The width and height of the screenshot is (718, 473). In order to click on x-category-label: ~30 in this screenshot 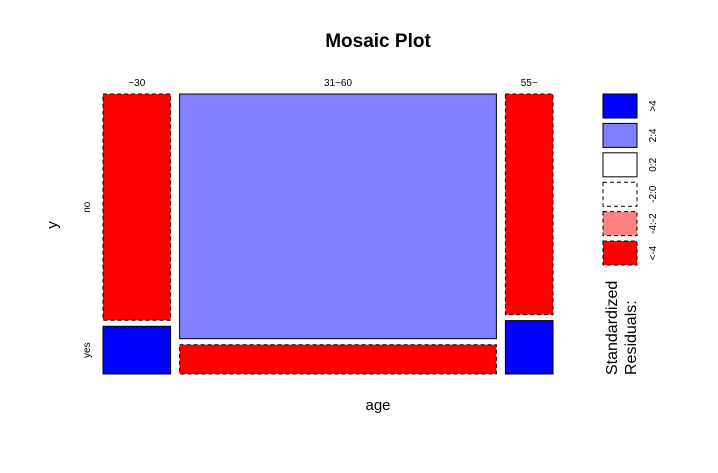, I will do `click(136, 83)`.